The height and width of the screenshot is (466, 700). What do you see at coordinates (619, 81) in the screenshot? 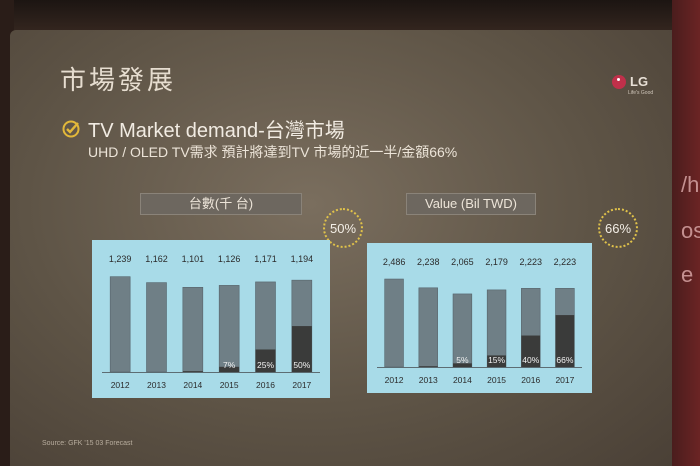
I see `lg-logo-icon` at bounding box center [619, 81].